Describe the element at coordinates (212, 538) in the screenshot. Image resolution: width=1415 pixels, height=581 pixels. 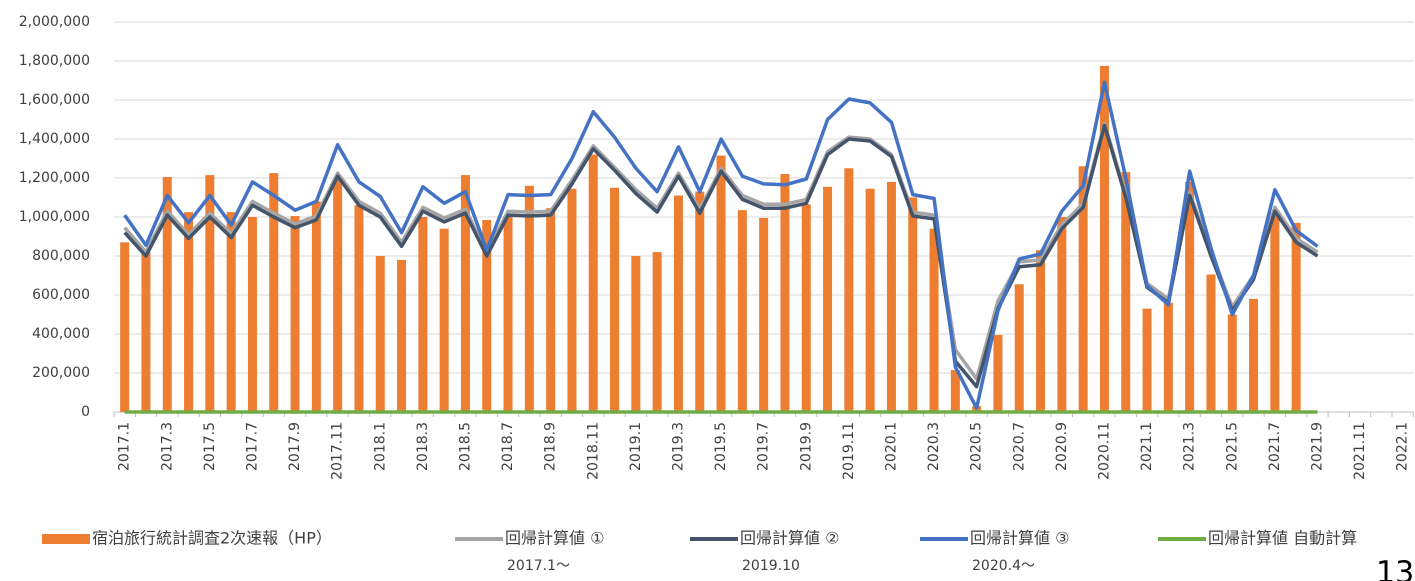
I see `legend-label: 宿泊旅行統計調査2次速報（HP）` at that location.